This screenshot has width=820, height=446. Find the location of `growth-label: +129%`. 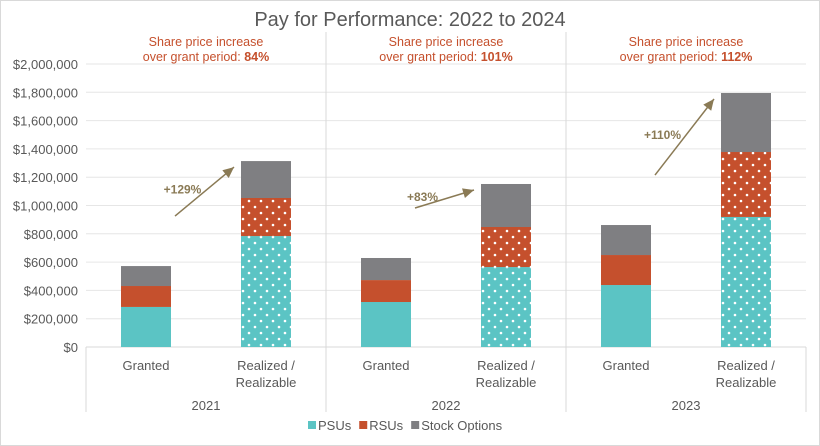

growth-label: +129% is located at coordinates (183, 190).